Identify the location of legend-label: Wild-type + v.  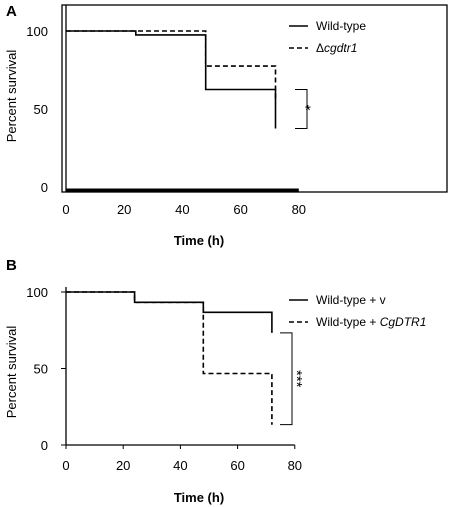
(351, 300).